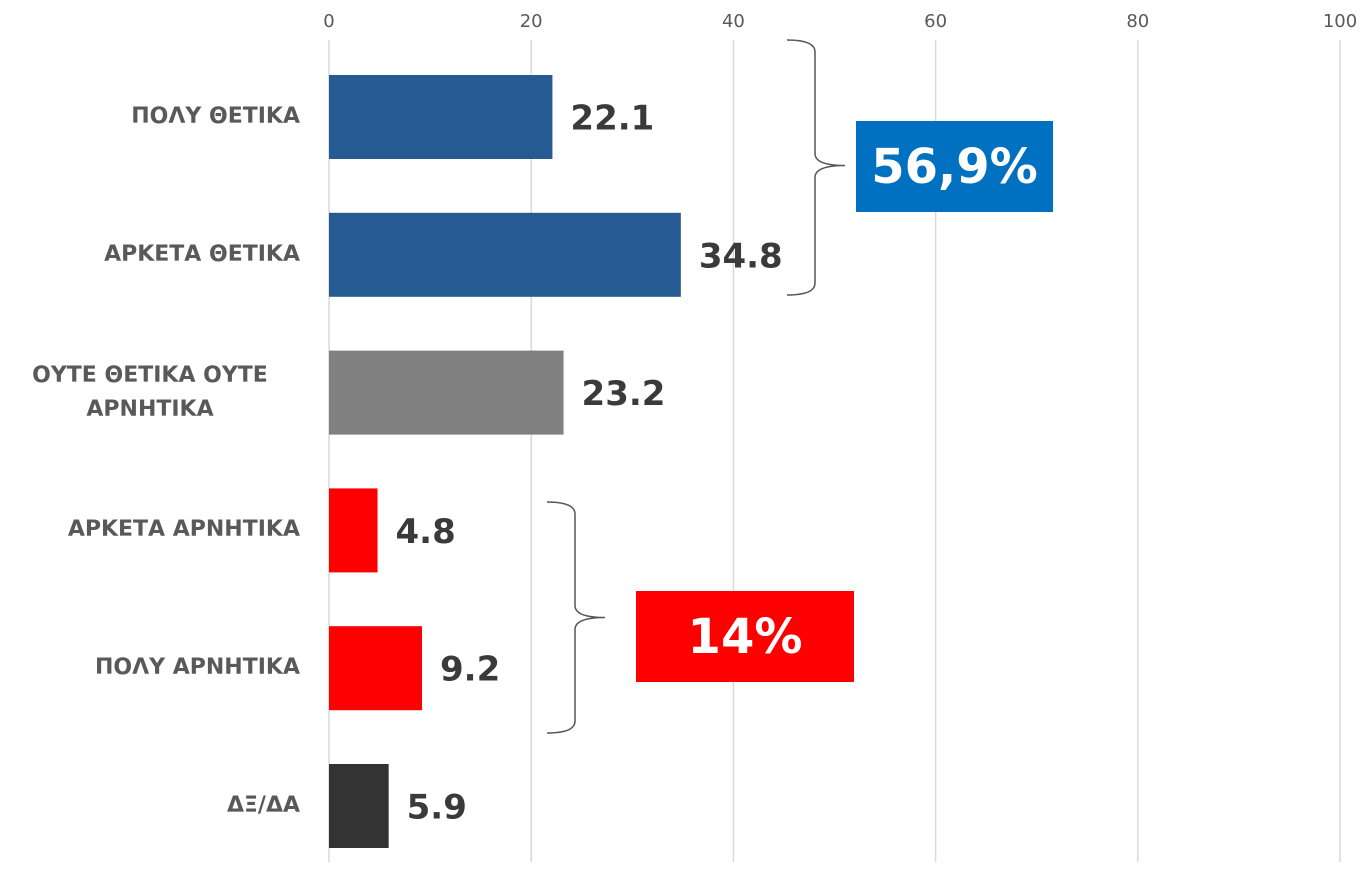 The image size is (1360, 872). I want to click on category-label: ΠΟΛΥ ΑΡΝΗΤΙΚΑ, so click(150, 668).